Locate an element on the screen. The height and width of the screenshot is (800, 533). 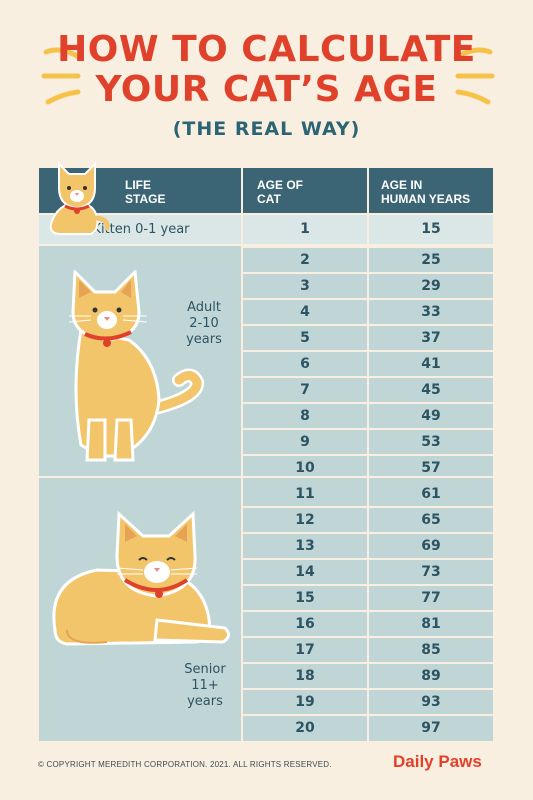
page-subtitle: (THE REAL WAY) is located at coordinates (266, 129).